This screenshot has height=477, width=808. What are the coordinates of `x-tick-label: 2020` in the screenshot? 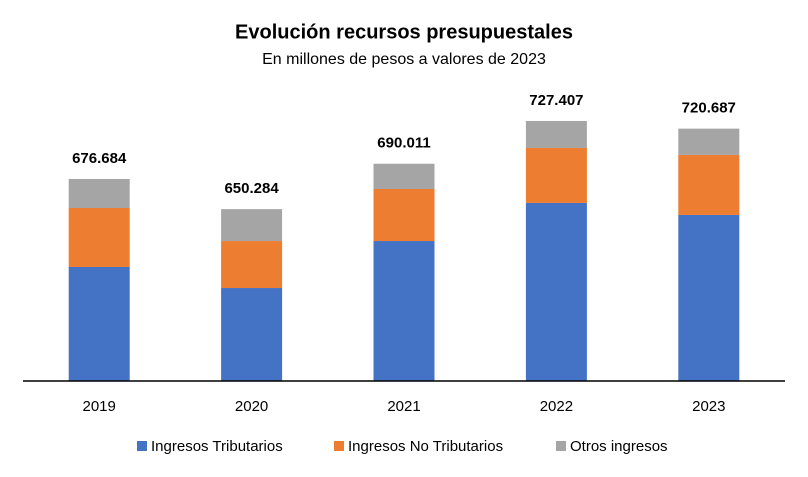 It's located at (251, 406).